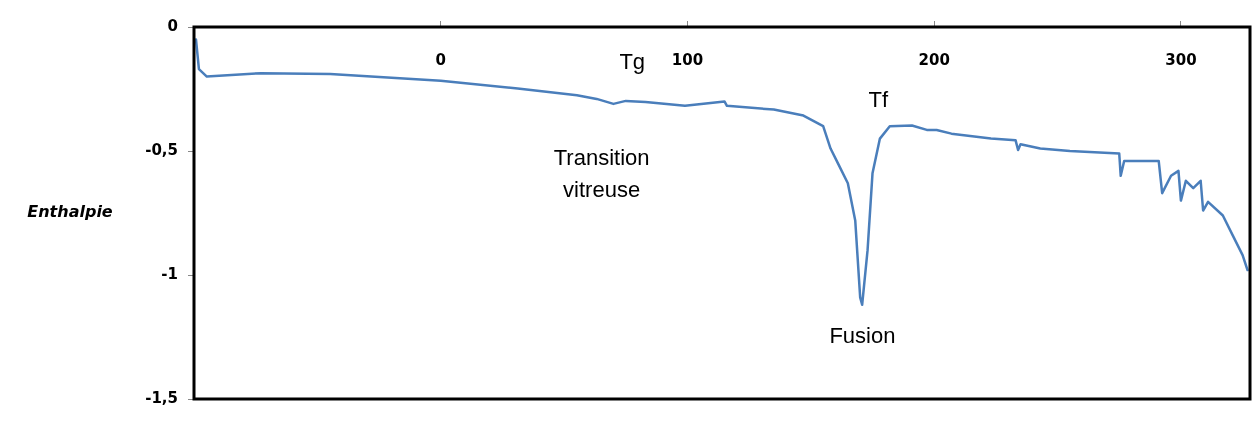  Describe the element at coordinates (687, 59) in the screenshot. I see `x-tick-label: 100` at that location.